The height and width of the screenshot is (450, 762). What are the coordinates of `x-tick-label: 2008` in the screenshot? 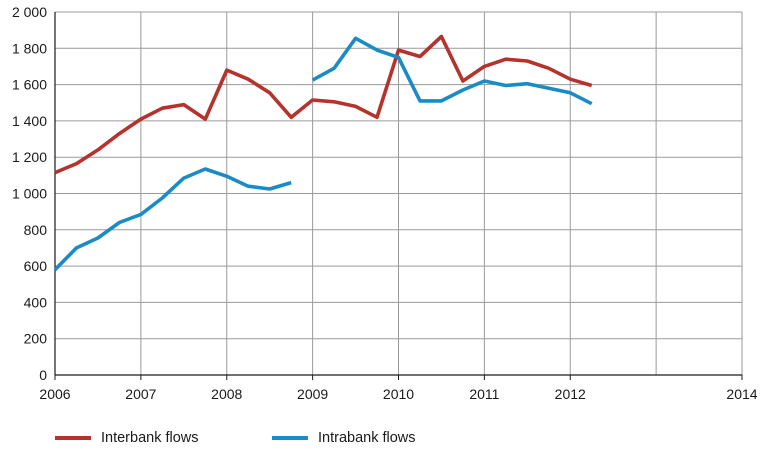 It's located at (226, 394).